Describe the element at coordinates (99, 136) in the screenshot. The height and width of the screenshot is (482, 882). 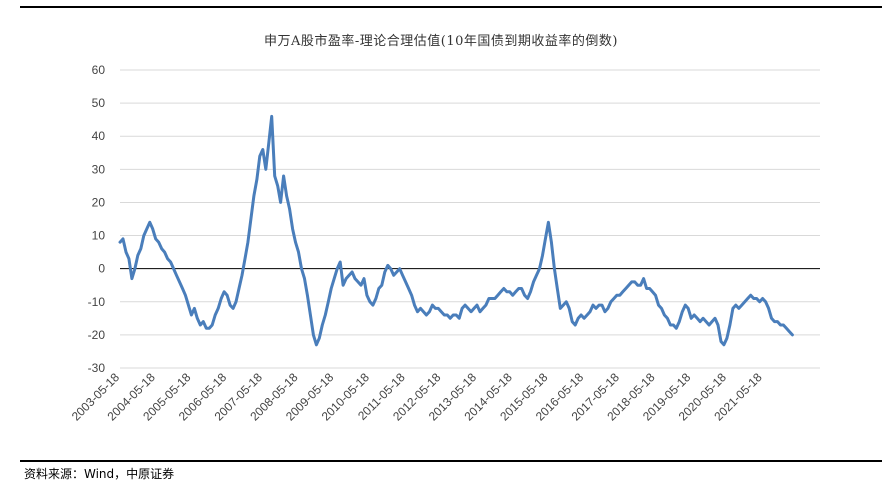
I see `y-tick-label: 40` at that location.